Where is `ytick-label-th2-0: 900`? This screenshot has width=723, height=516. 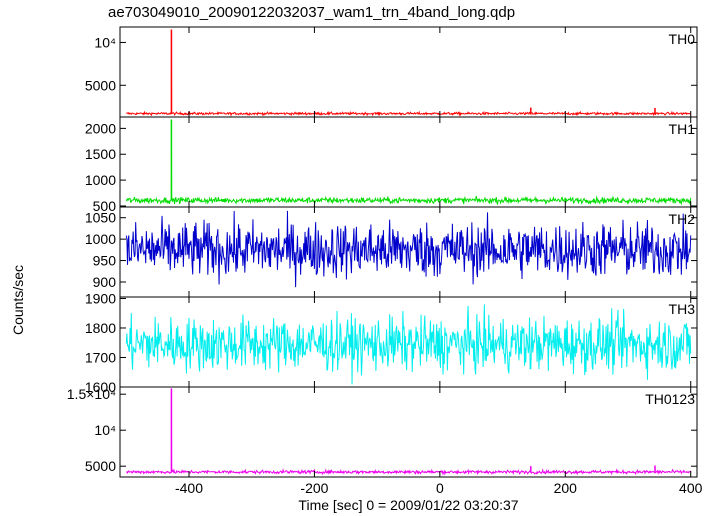 ytick-label-th2-0: 900 is located at coordinates (105, 282).